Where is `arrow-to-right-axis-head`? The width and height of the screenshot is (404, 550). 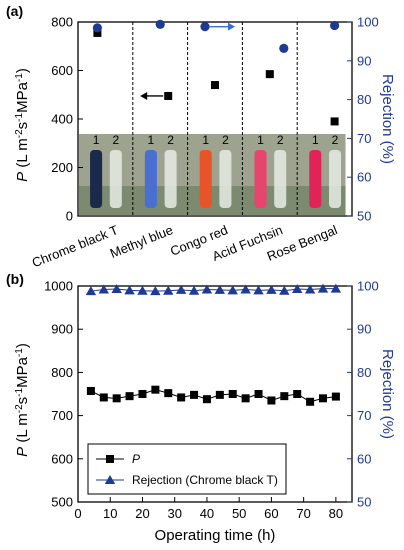
arrow-to-right-axis-head is located at coordinates (231, 26).